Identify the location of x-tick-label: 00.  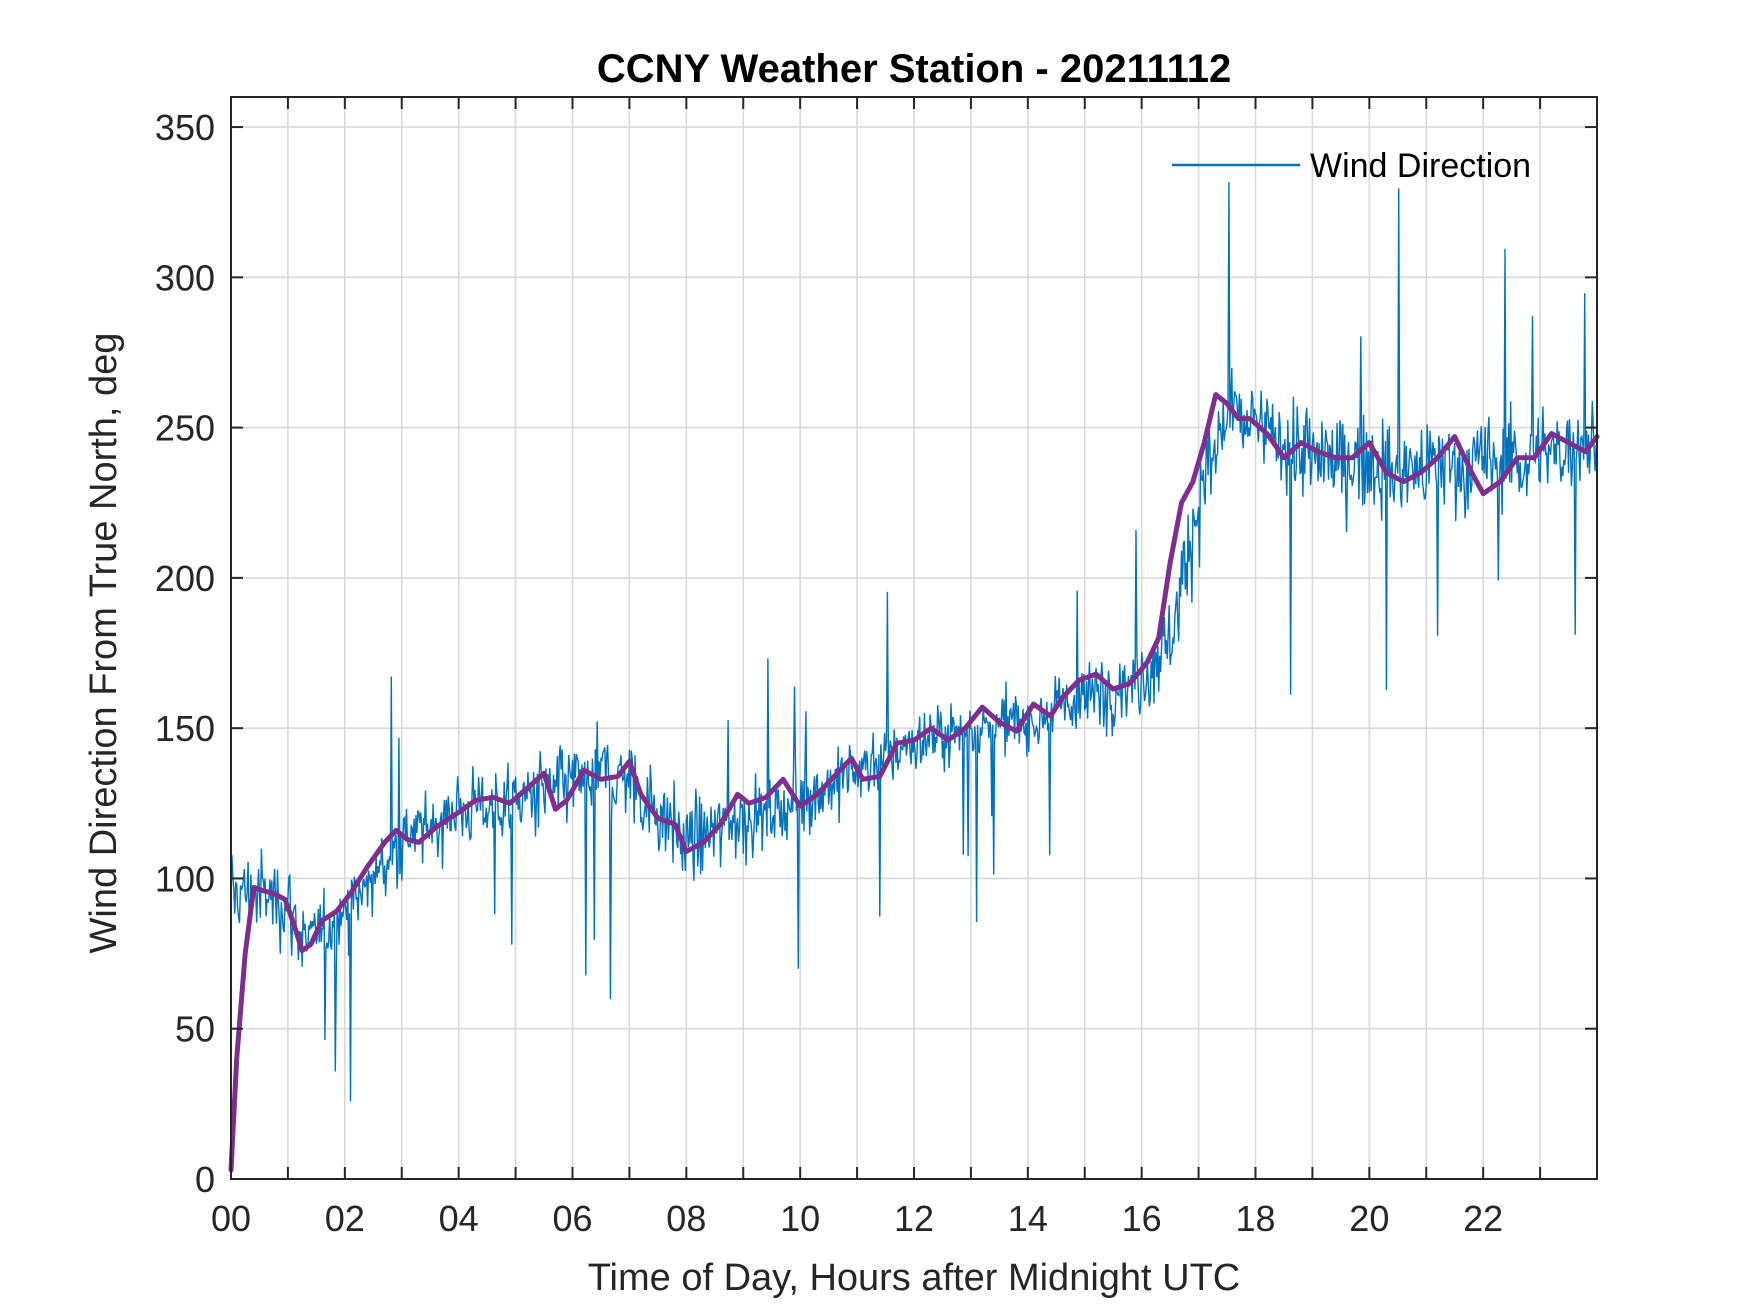
(231, 1218).